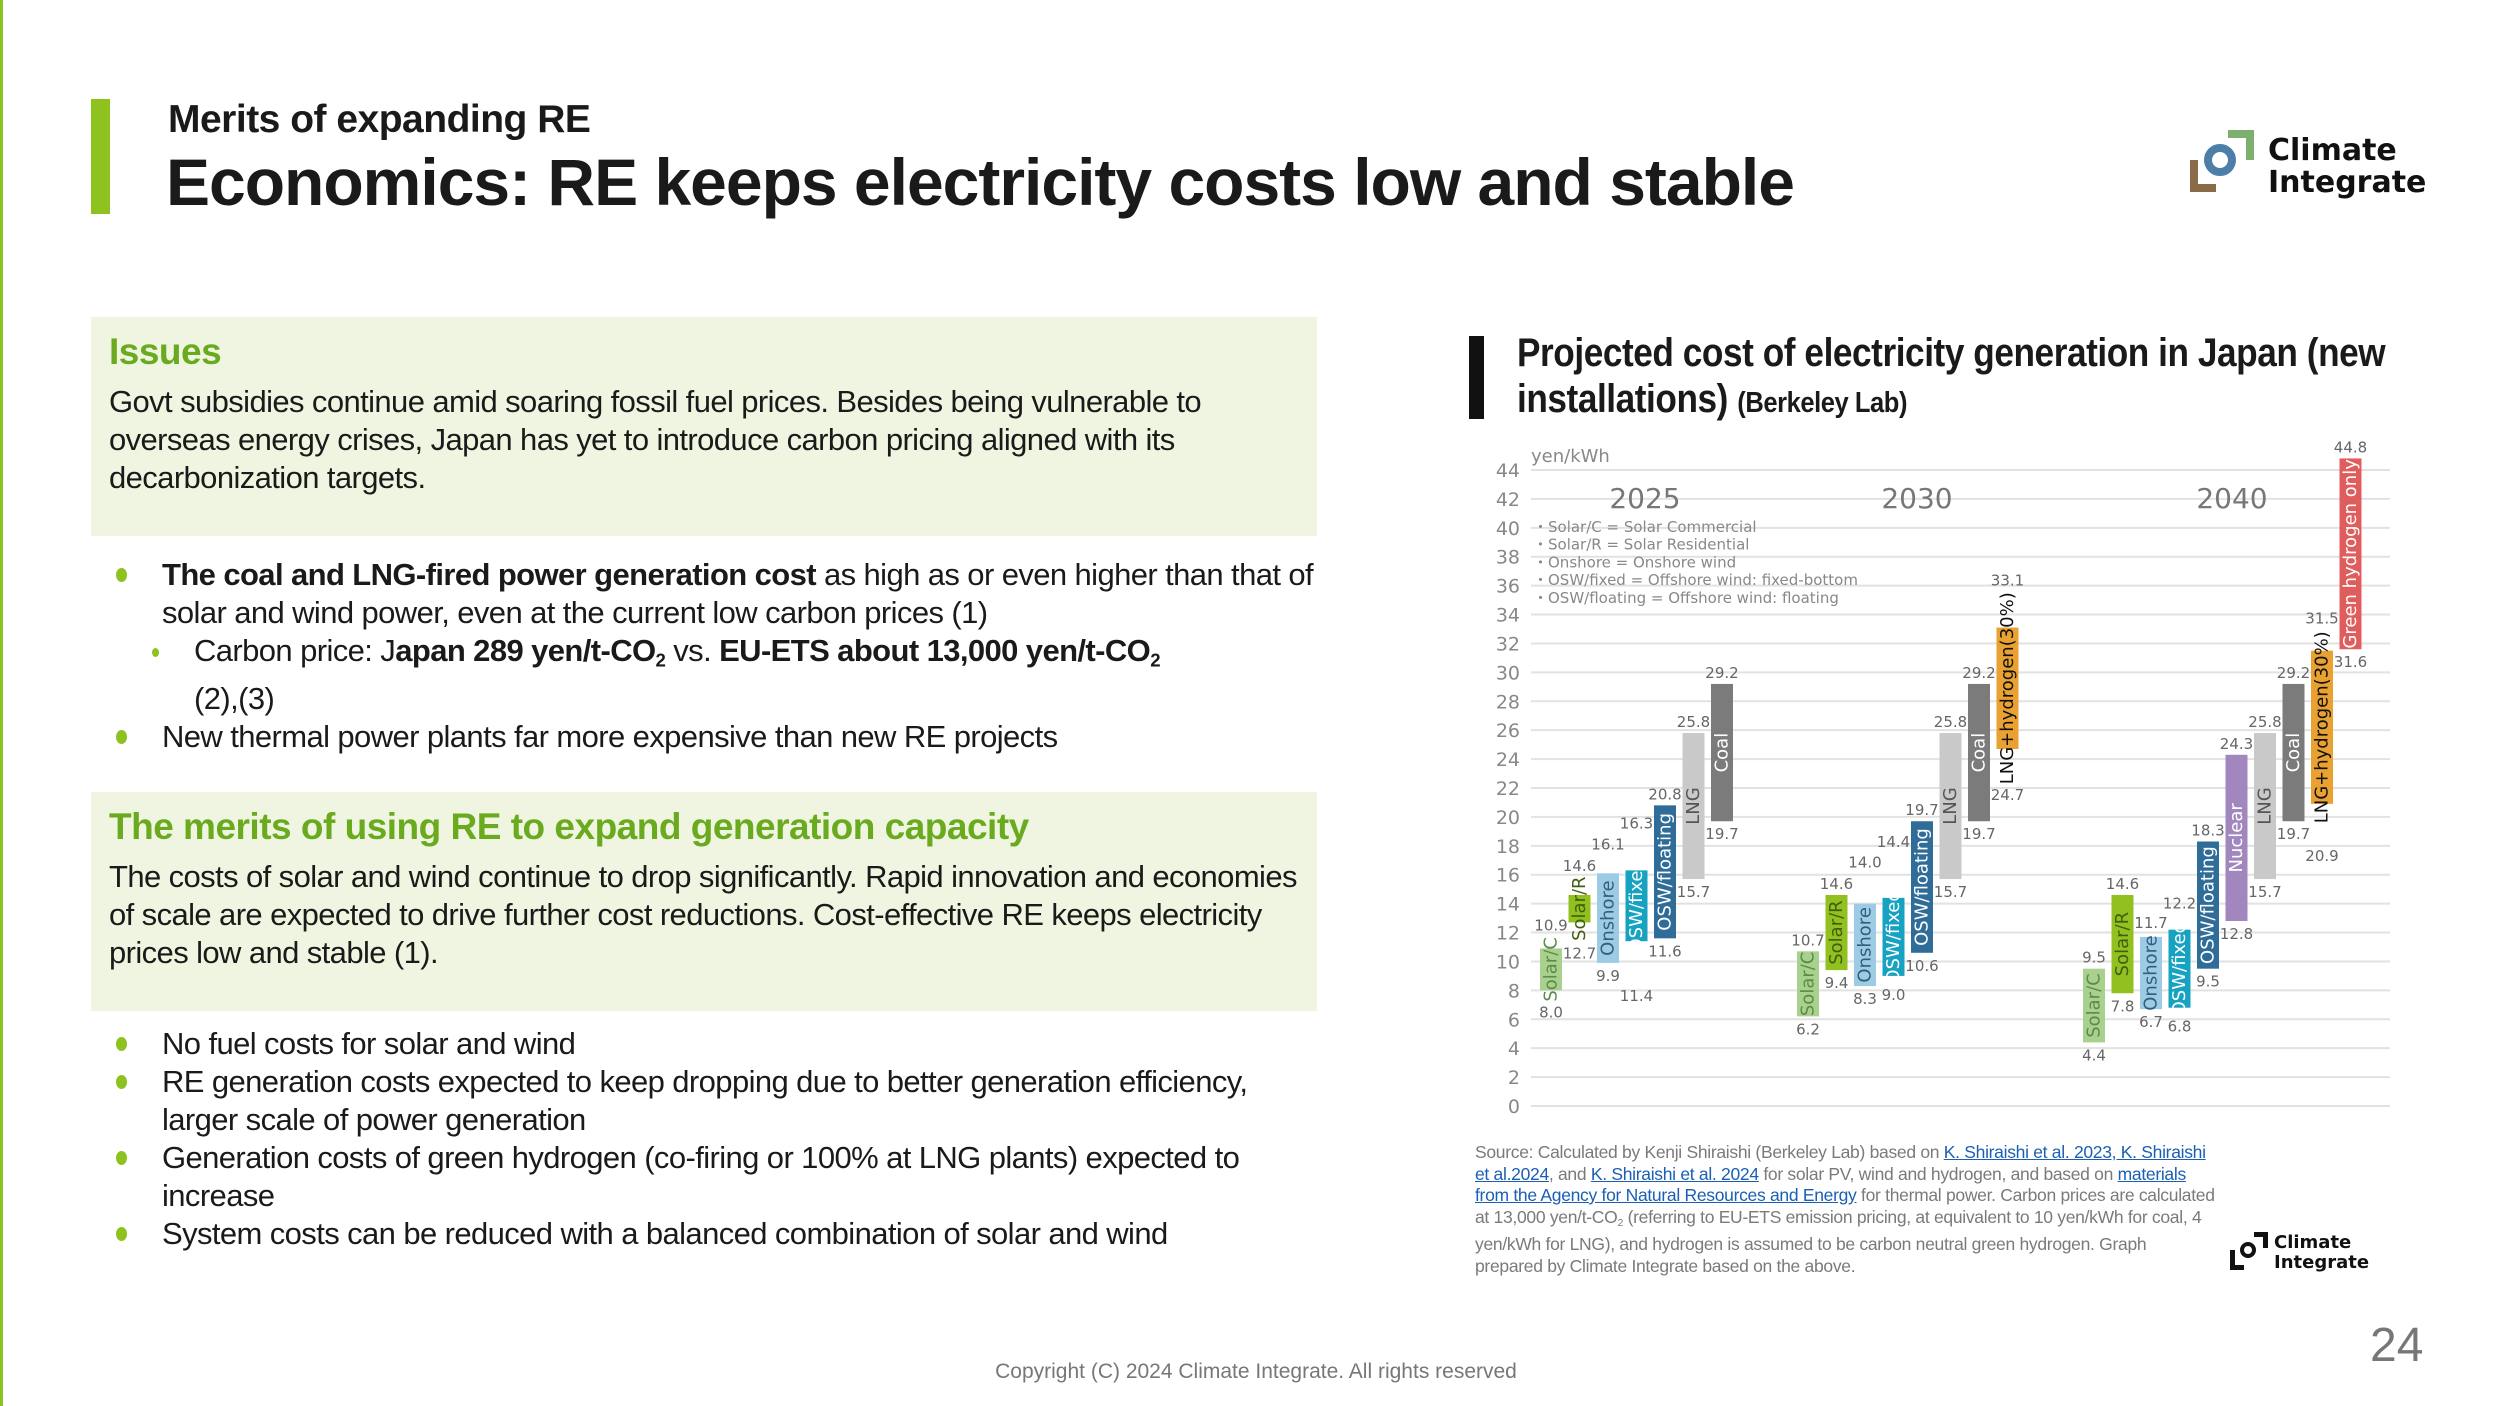 Image resolution: width=2500 pixels, height=1406 pixels. What do you see at coordinates (1514, 1078) in the screenshot?
I see `y-tick-label: 2` at bounding box center [1514, 1078].